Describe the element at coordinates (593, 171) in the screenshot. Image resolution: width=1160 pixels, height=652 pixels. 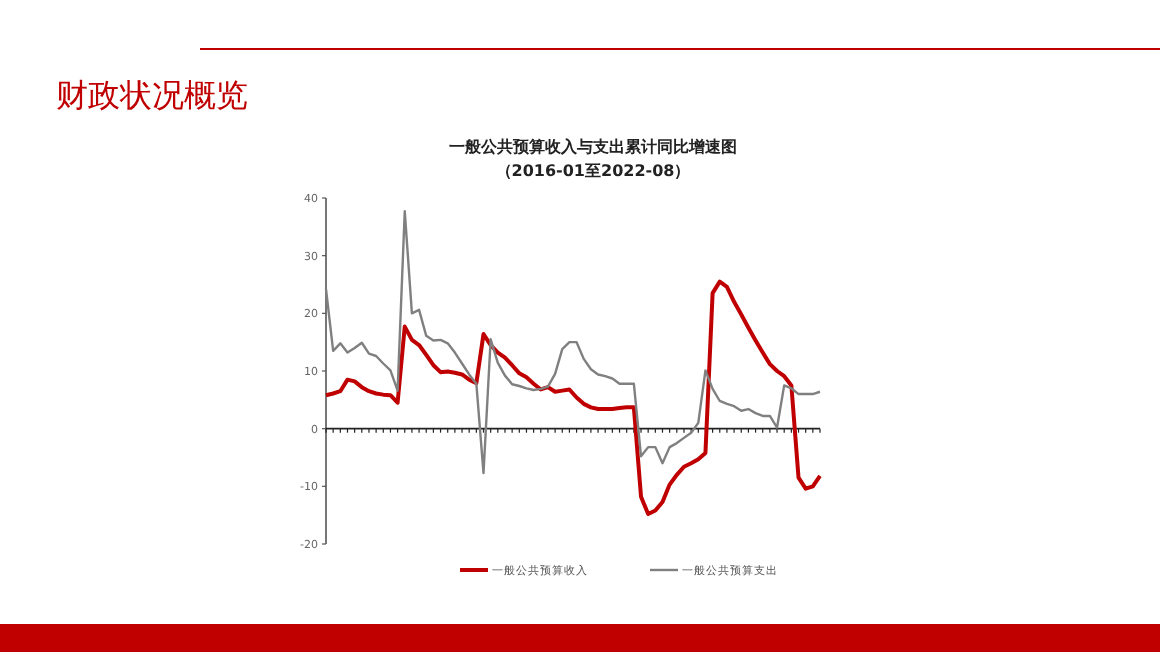
I see `chart-subtitle: （2016-01至2022-08）` at that location.